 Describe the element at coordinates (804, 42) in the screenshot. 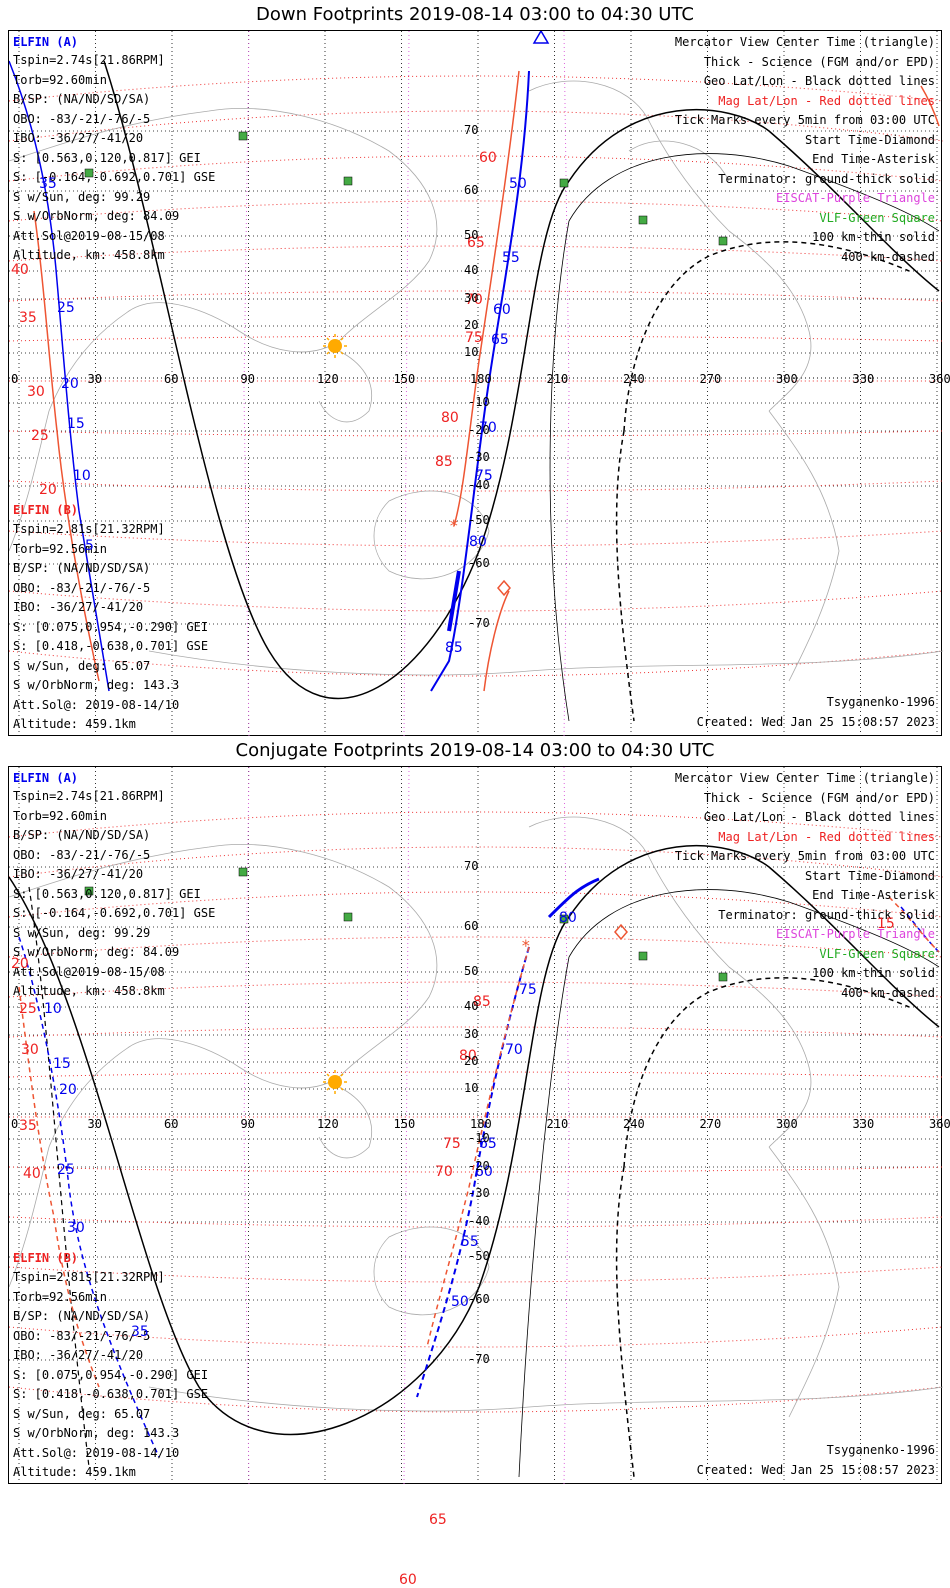

I see `legend-item: Mercator View Center Time (triangle)` at that location.